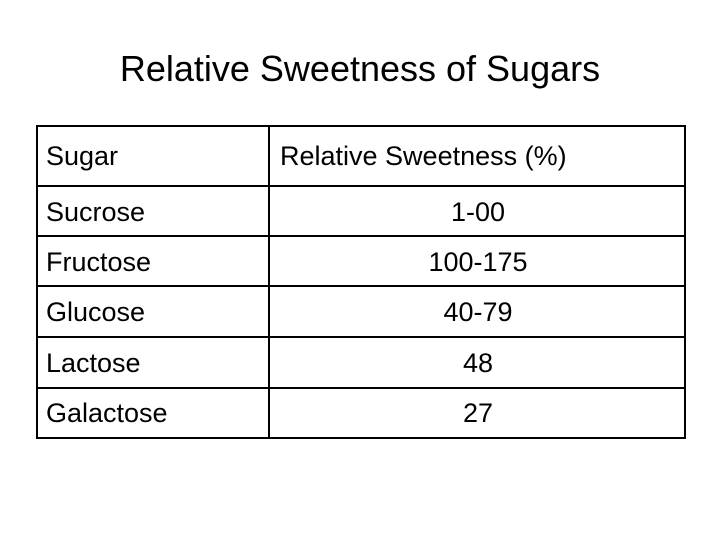 The height and width of the screenshot is (540, 720). Describe the element at coordinates (478, 413) in the screenshot. I see `sweetness-value: 27` at that location.